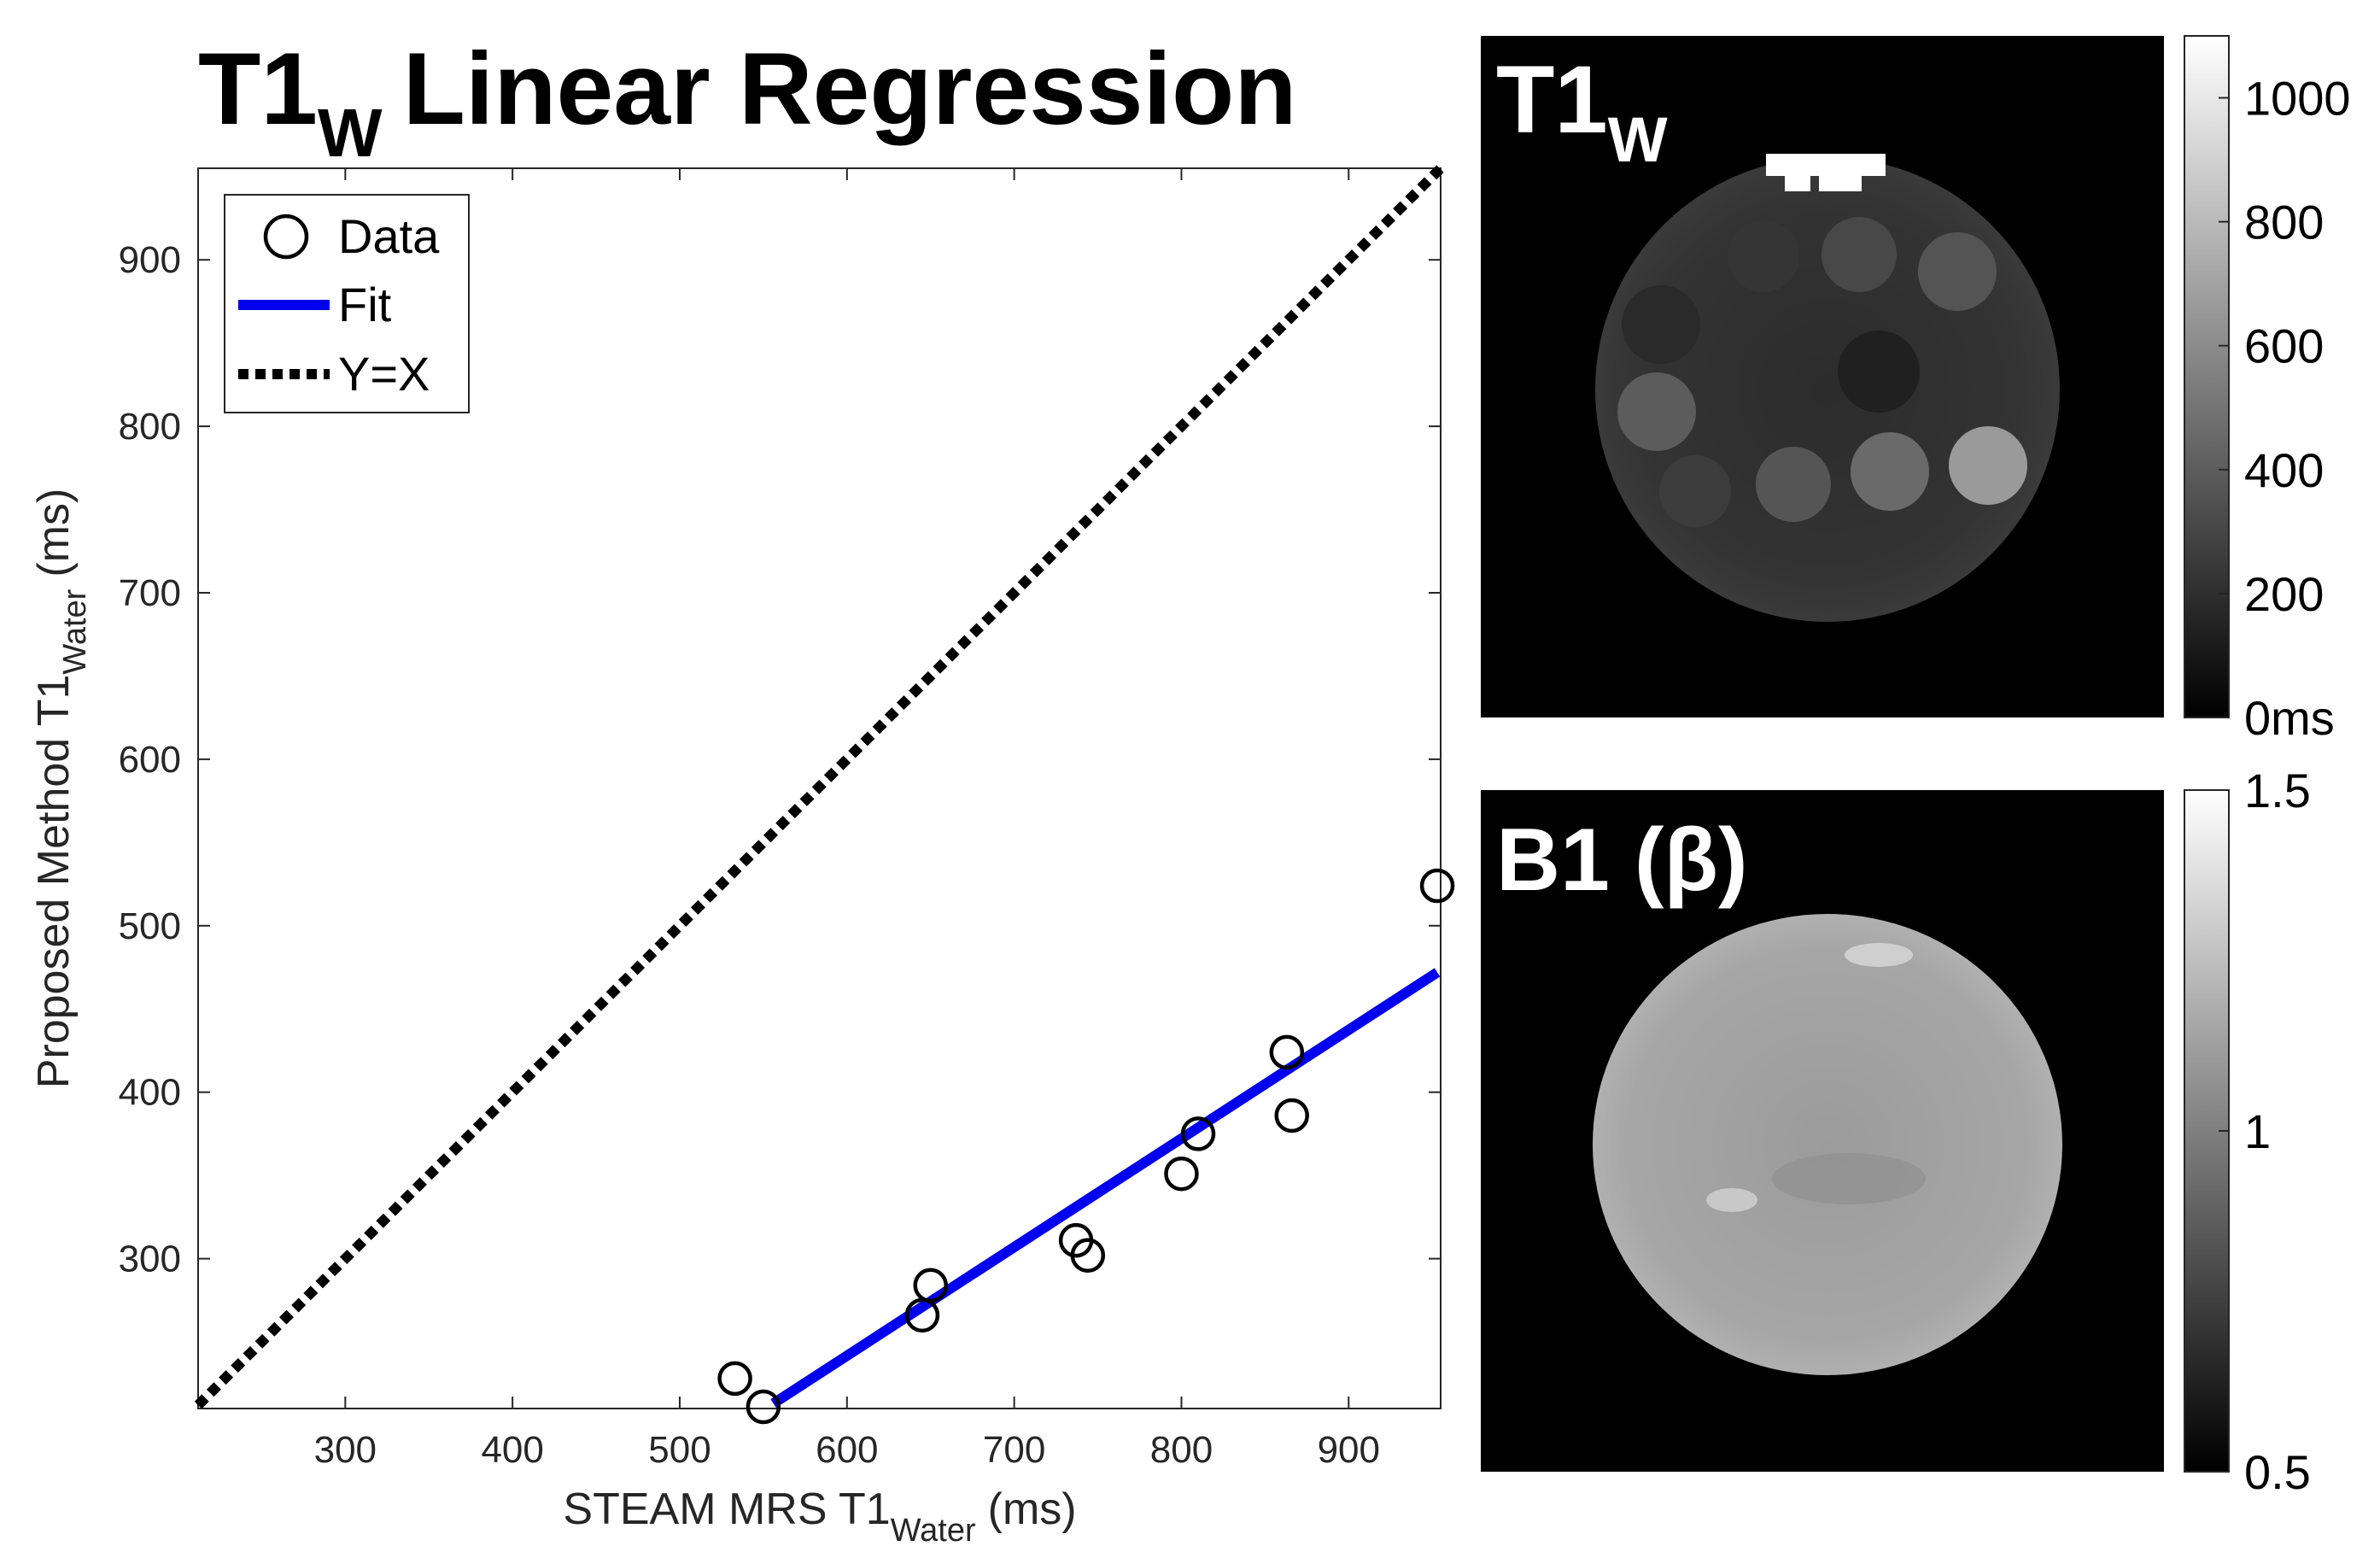 The width and height of the screenshot is (2380, 1552). What do you see at coordinates (258, 89) in the screenshot?
I see `main-title-t1: T1` at bounding box center [258, 89].